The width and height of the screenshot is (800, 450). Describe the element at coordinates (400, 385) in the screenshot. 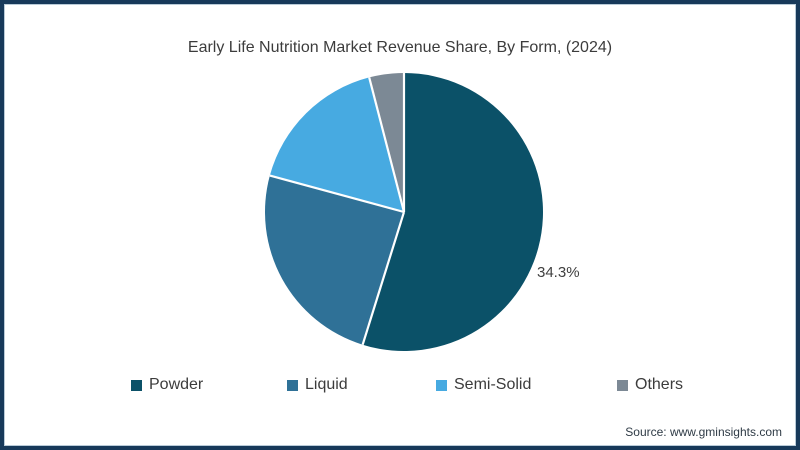

I see `legend: Powder Liquid Semi-Solid Others` at that location.